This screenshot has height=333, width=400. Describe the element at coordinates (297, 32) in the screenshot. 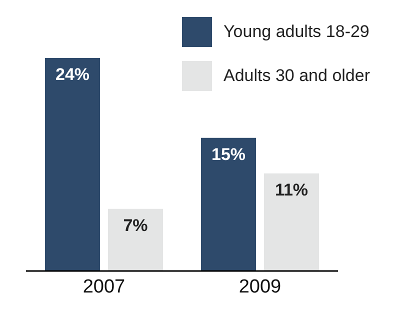

I see `legend-label: Young adults 18-29` at that location.